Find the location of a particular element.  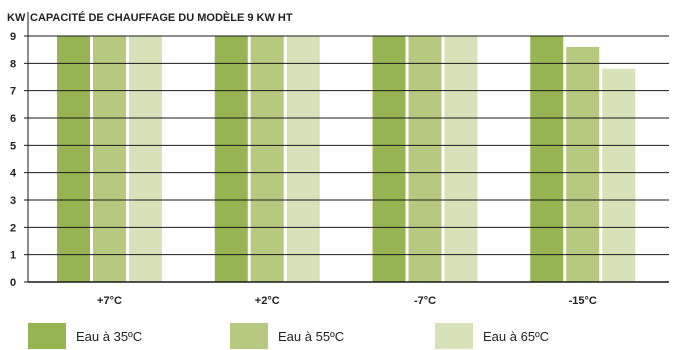

x-tick-labels: +7°C +2°C -7°C -15°C is located at coordinates (347, 301).